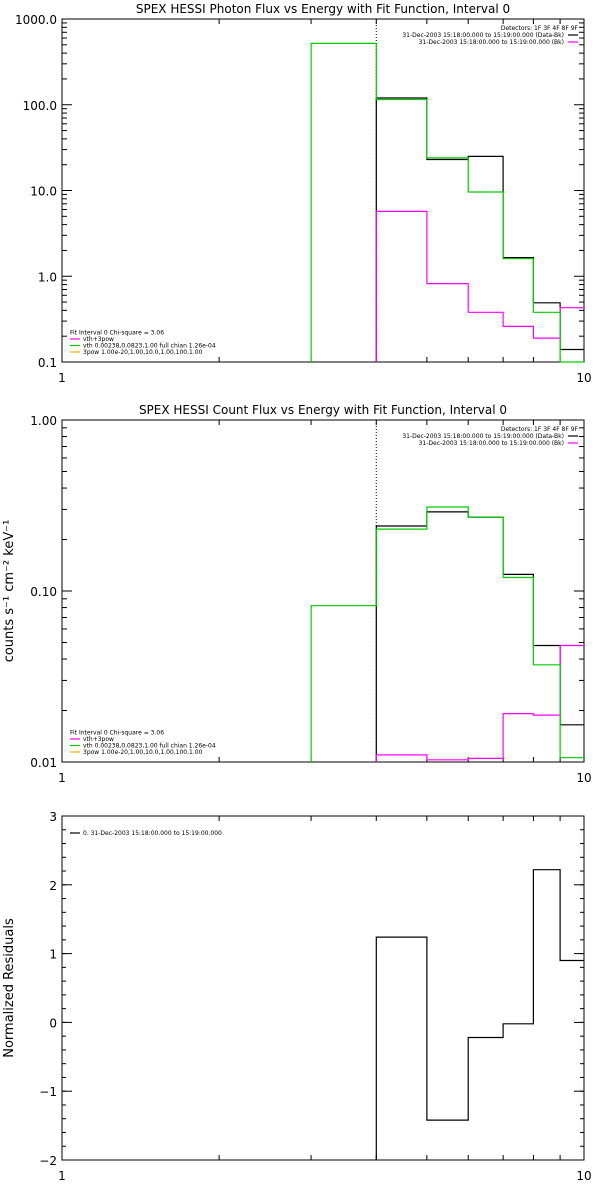 The height and width of the screenshot is (1200, 600). I want to click on y-tick-label: 1000.0, so click(36, 20).